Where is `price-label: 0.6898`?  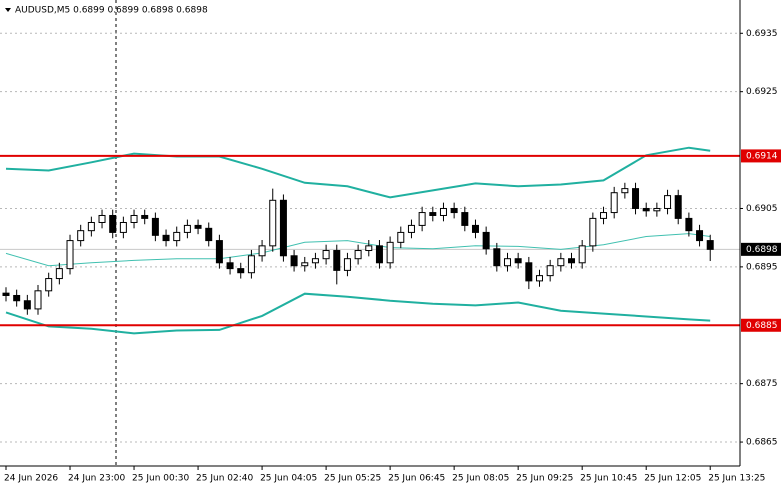 price-label: 0.6898 is located at coordinates (762, 250).